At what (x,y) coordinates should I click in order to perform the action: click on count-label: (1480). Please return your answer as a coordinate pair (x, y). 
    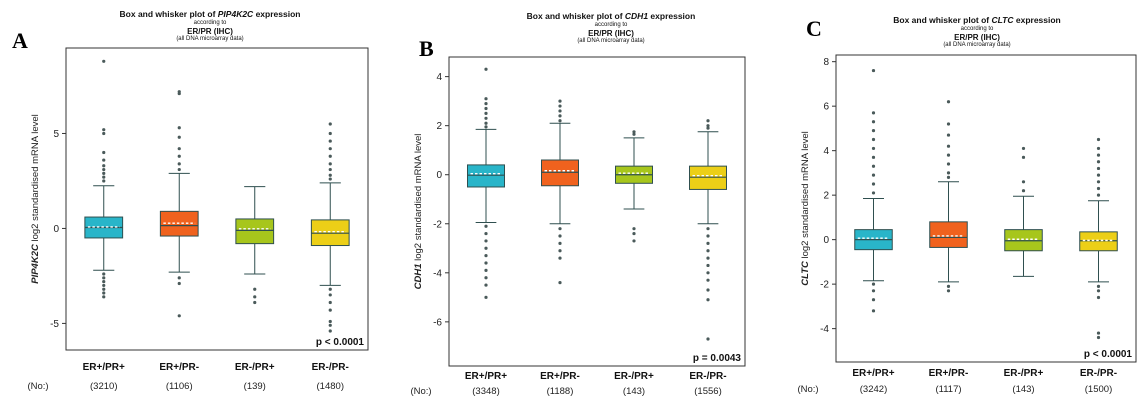
    Looking at the image, I should click on (330, 386).